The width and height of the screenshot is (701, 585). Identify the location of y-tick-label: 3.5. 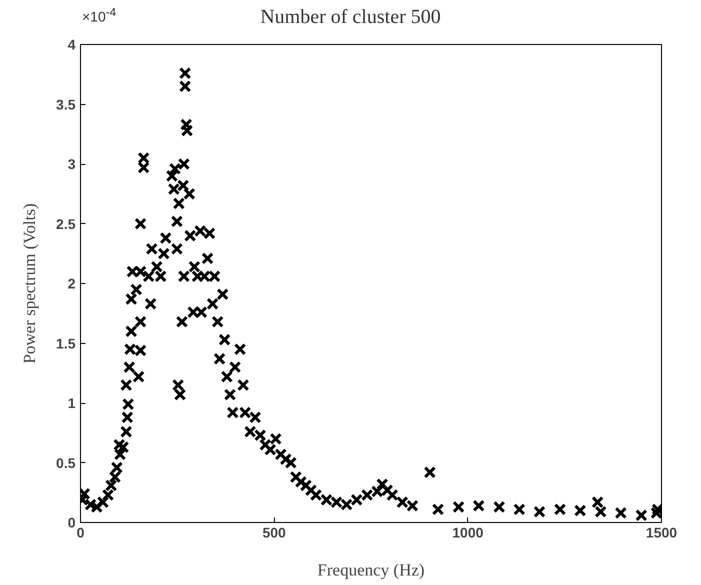
(66, 104).